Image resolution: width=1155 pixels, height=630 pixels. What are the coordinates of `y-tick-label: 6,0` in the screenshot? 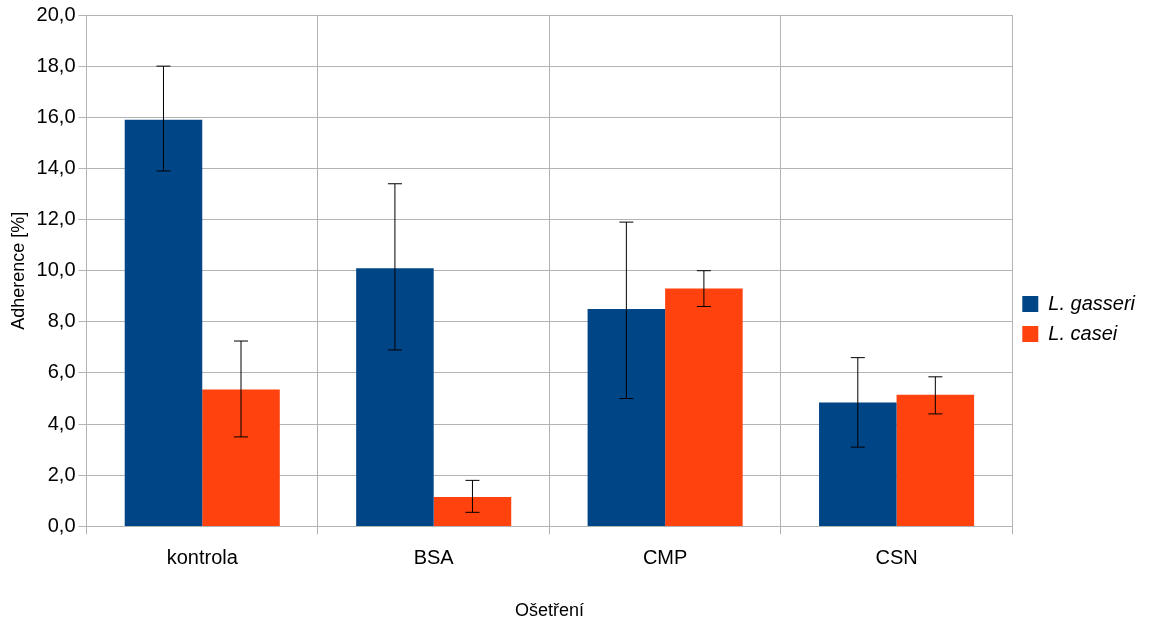 It's located at (61, 371).